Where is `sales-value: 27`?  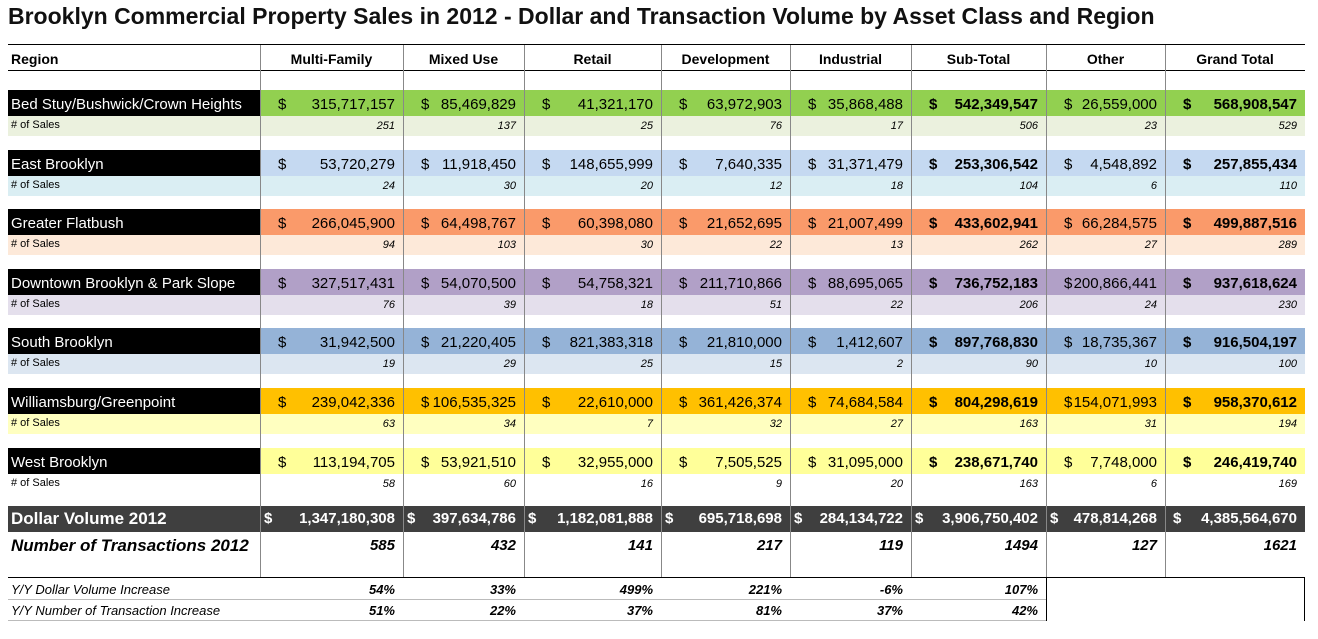
sales-value: 27 is located at coordinates (896, 424).